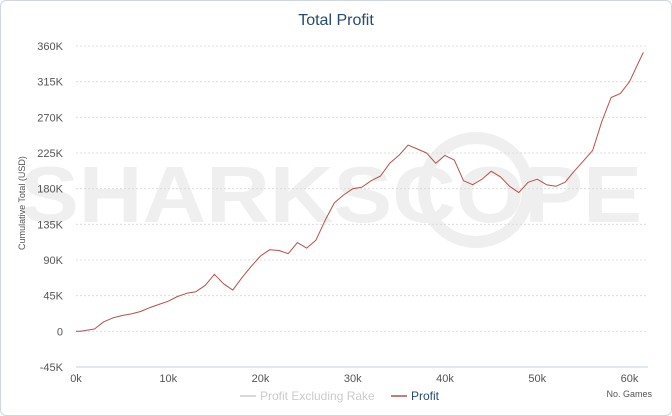  I want to click on y-tick-label: 225K, so click(50, 154).